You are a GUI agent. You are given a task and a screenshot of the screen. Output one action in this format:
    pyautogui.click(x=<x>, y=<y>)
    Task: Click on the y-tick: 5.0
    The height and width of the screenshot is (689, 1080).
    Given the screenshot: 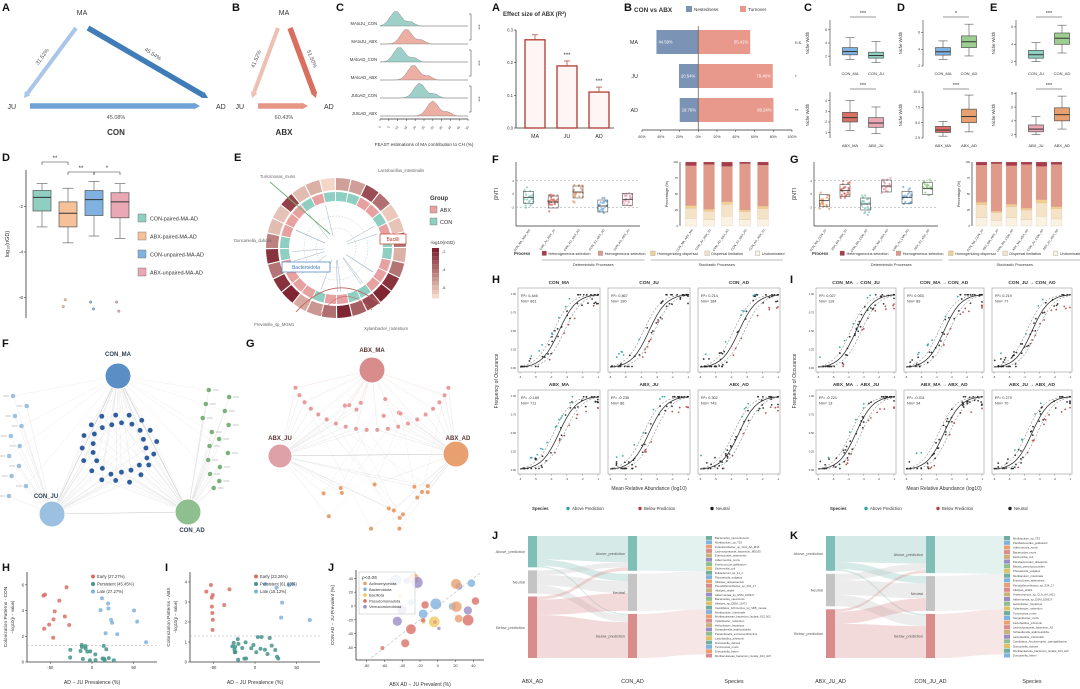 What is the action you would take?
    pyautogui.click(x=917, y=123)
    